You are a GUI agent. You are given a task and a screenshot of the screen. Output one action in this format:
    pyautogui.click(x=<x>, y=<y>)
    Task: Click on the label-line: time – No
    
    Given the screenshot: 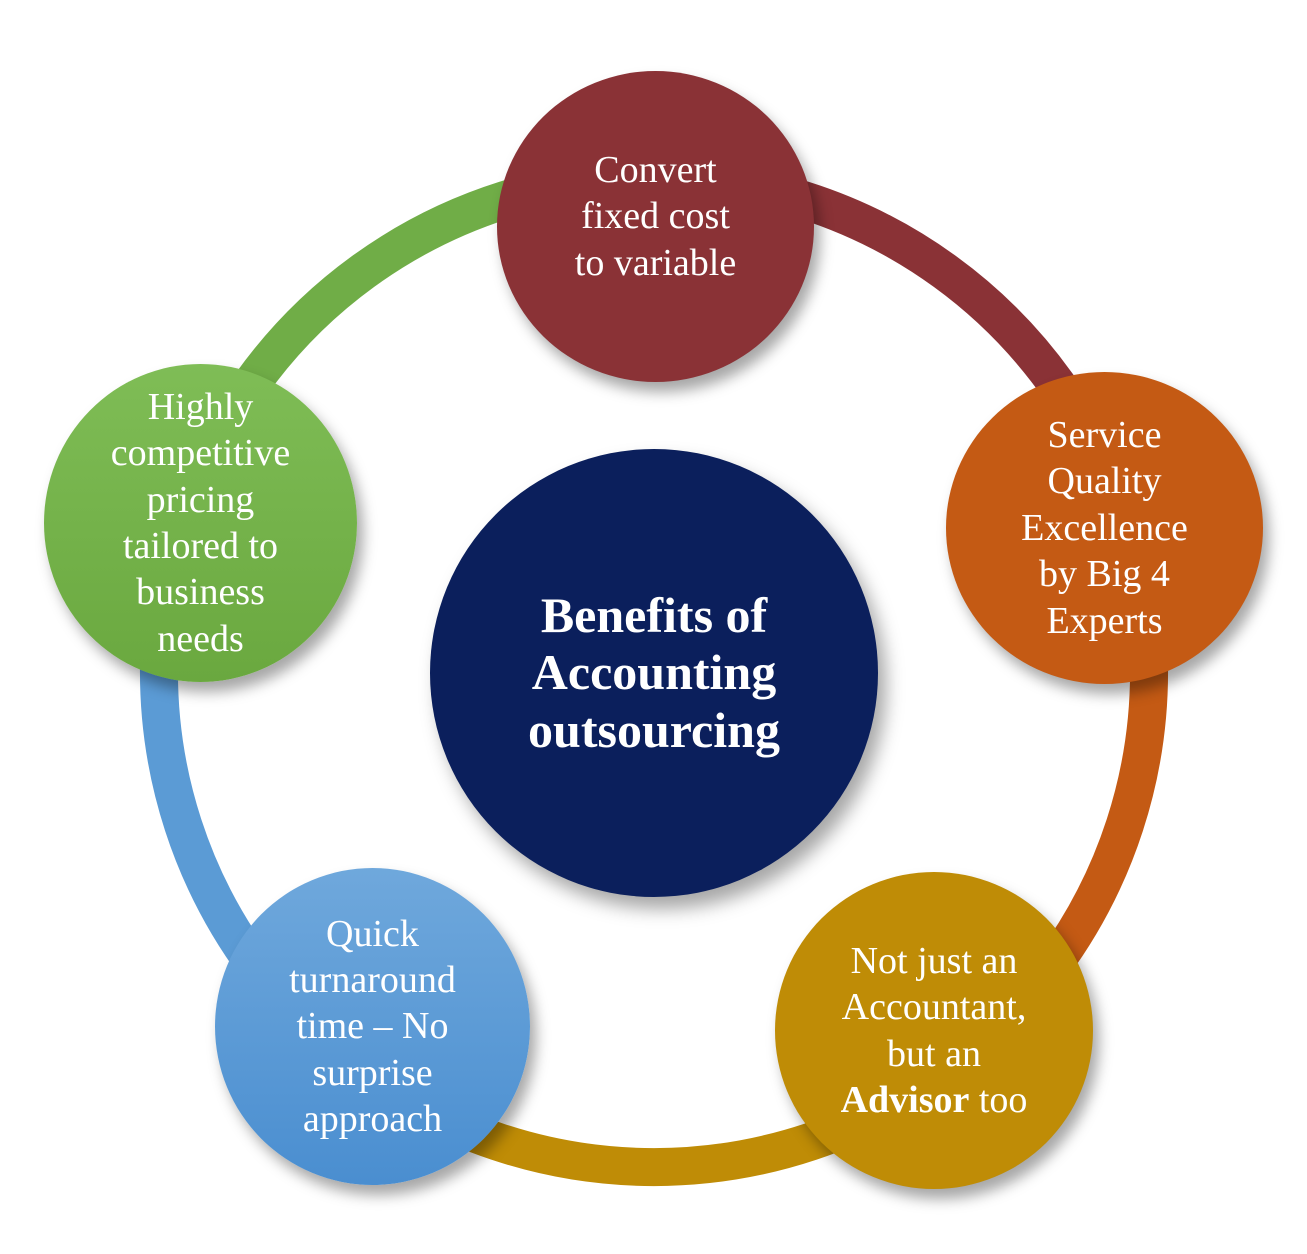 What is the action you would take?
    pyautogui.click(x=372, y=1026)
    